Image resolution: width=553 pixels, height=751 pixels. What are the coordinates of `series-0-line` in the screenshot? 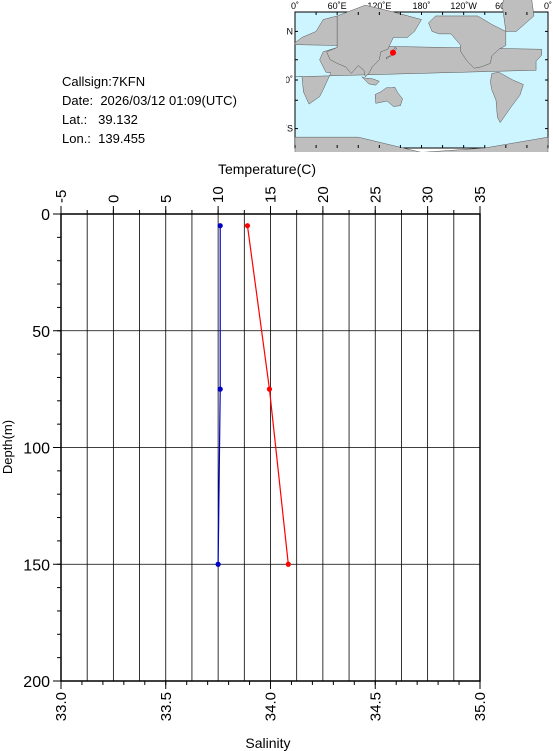 It's located at (267, 395).